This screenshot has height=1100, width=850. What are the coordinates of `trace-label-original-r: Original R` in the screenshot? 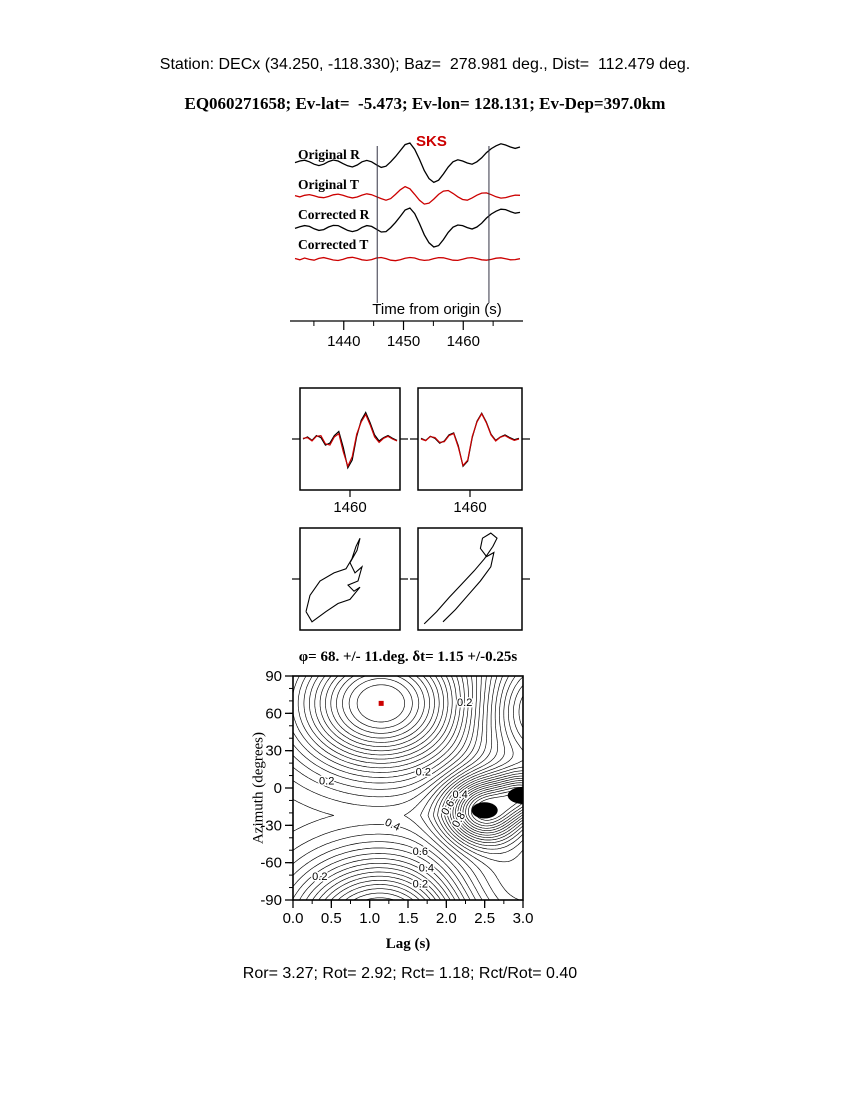 It's located at (329, 154).